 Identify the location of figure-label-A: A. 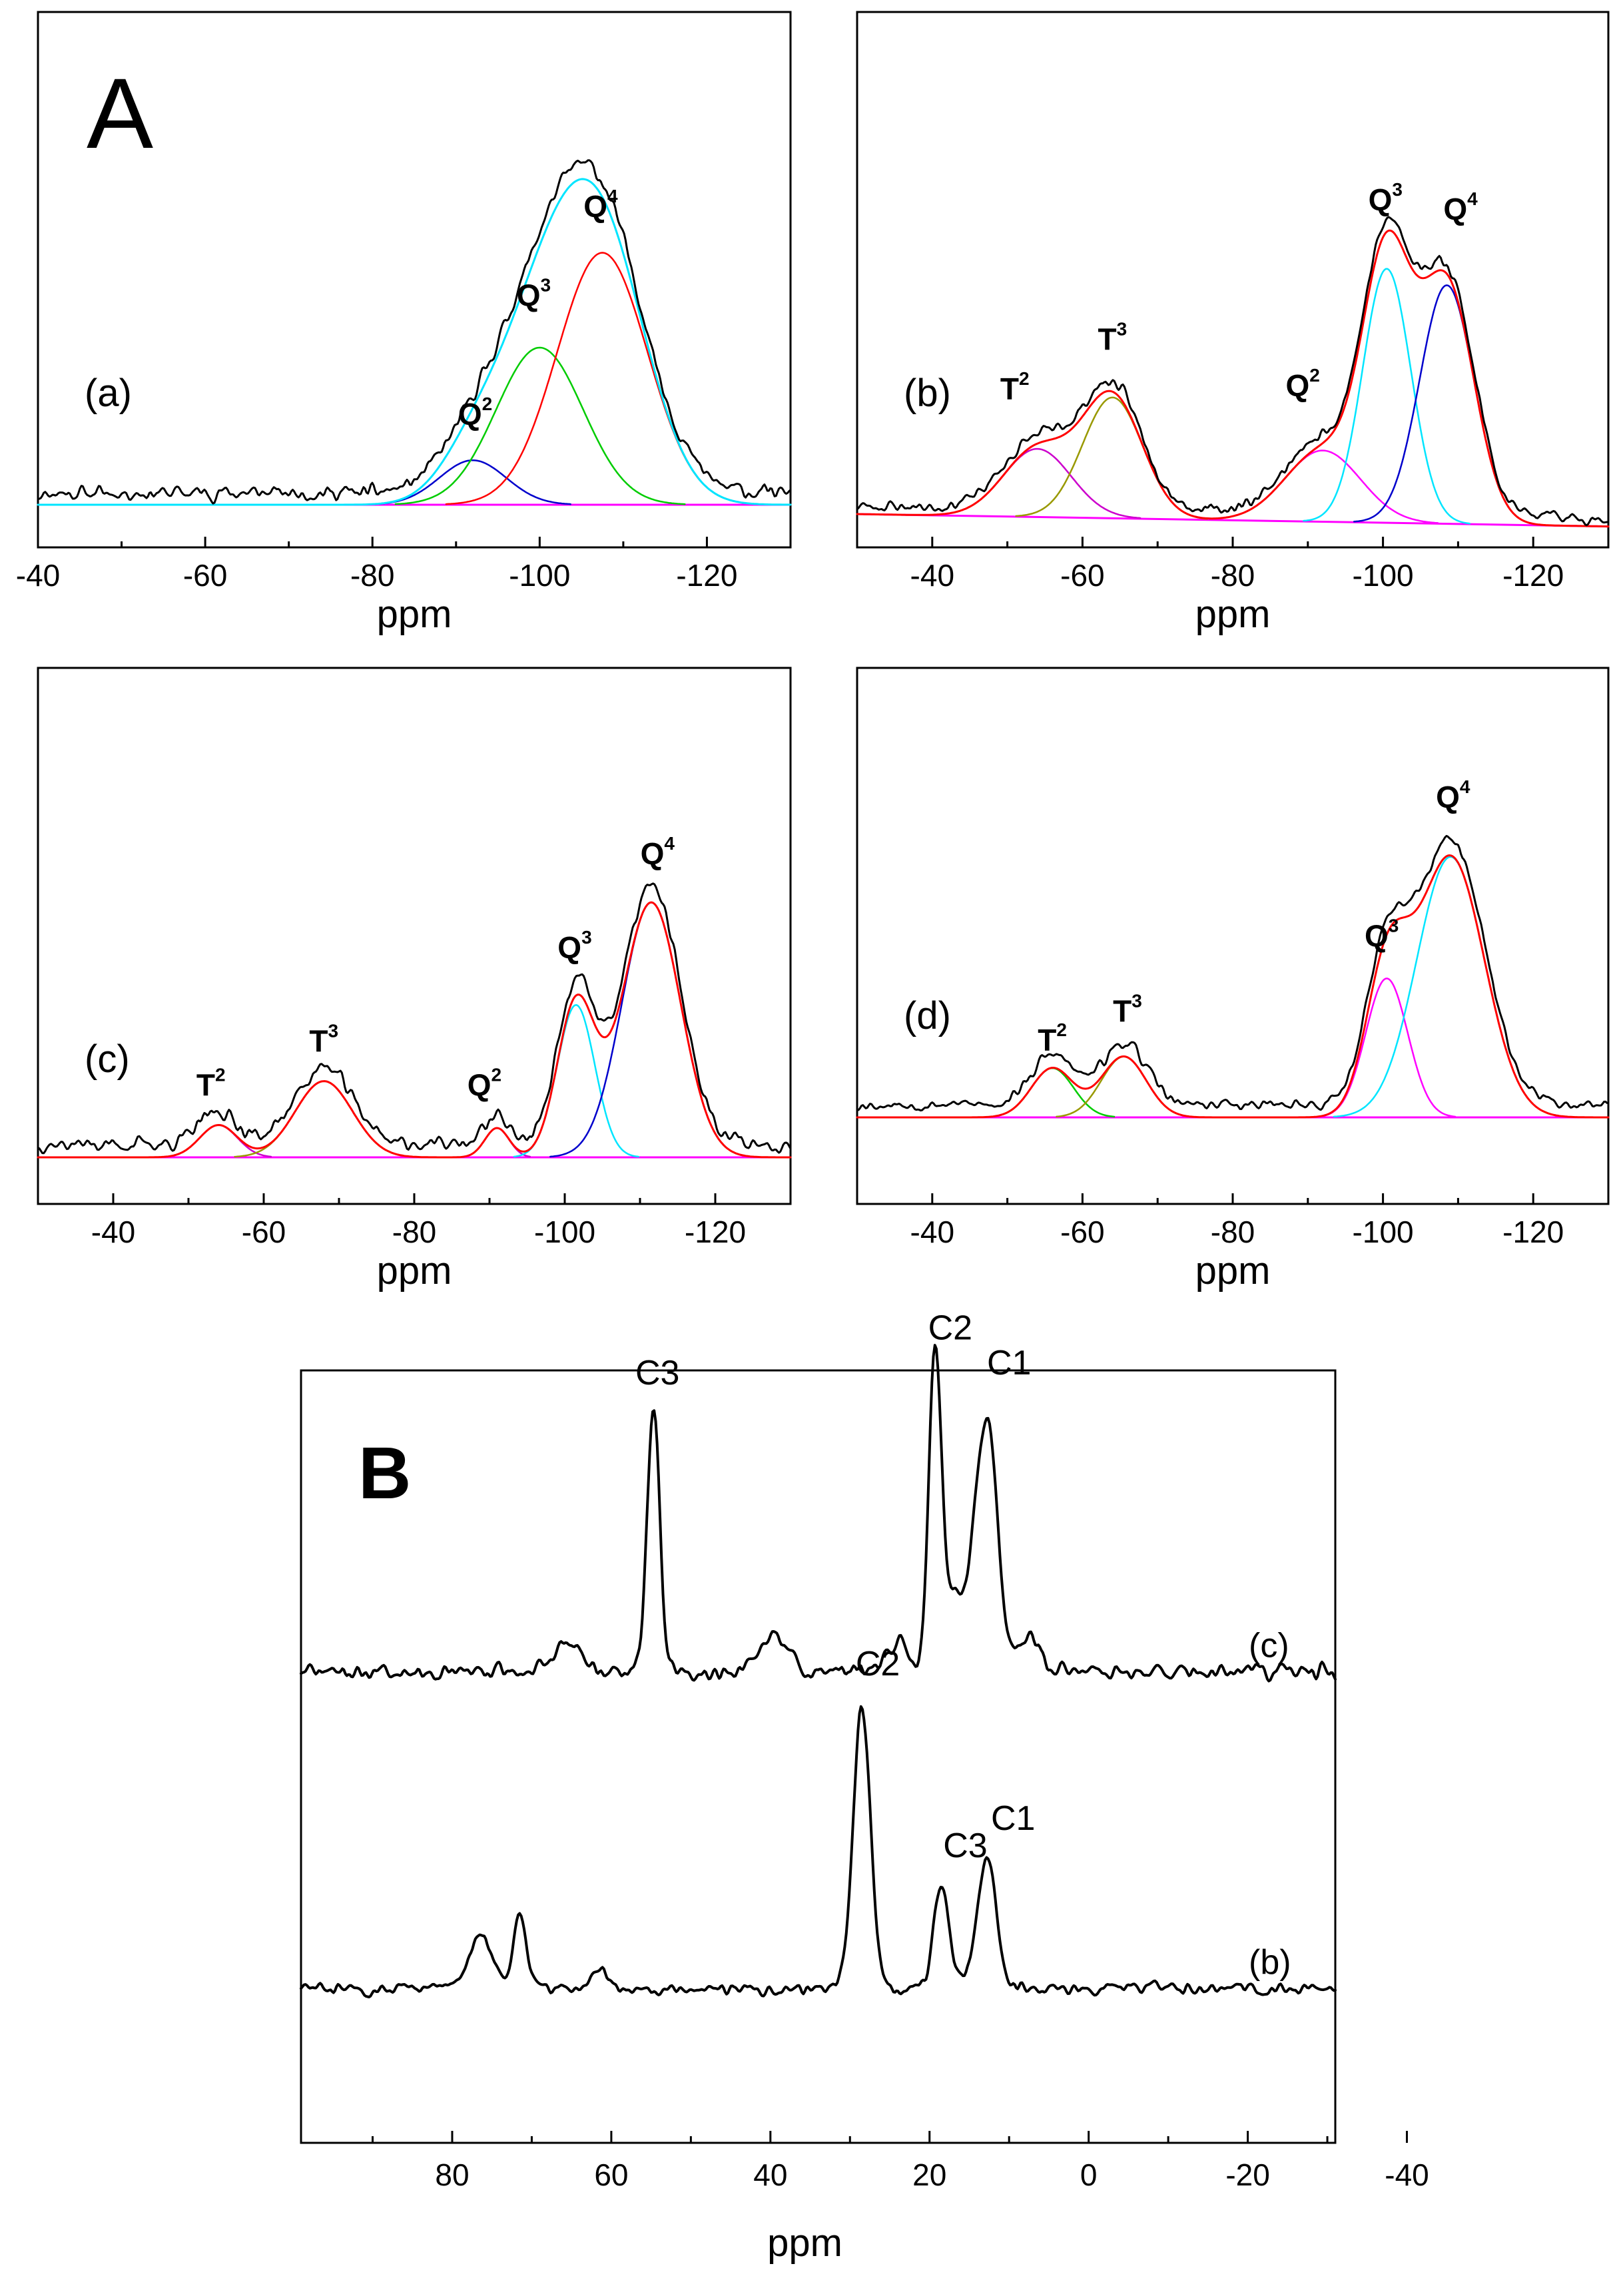
(120, 113).